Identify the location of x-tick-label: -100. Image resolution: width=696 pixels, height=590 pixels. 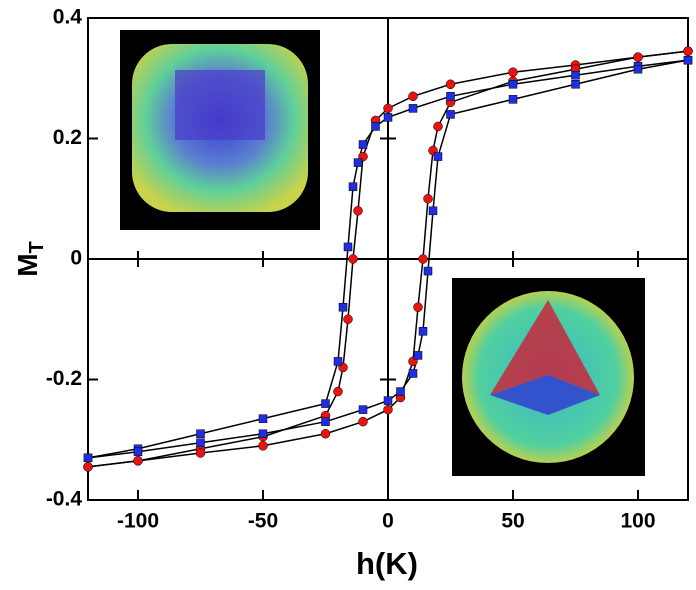
(138, 521).